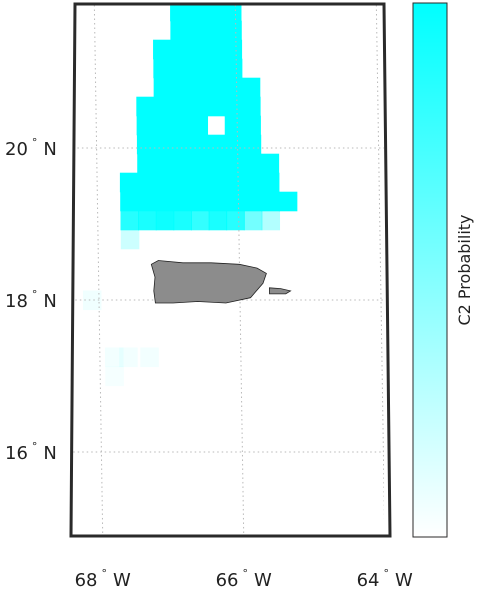  Describe the element at coordinates (208, 282) in the screenshot. I see `land-puerto-rico` at that location.